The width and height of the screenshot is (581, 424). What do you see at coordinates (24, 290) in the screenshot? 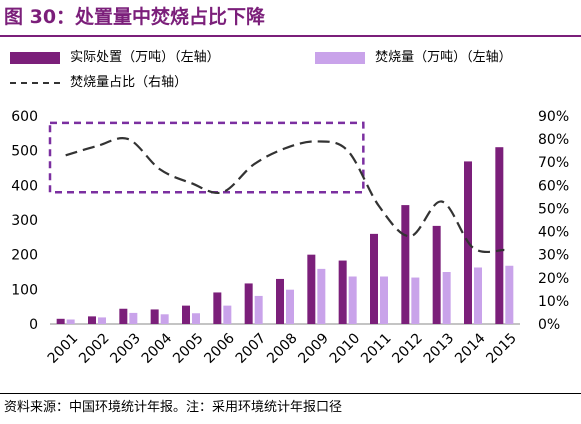
I see `y-left-tick-label: 100` at bounding box center [24, 290].